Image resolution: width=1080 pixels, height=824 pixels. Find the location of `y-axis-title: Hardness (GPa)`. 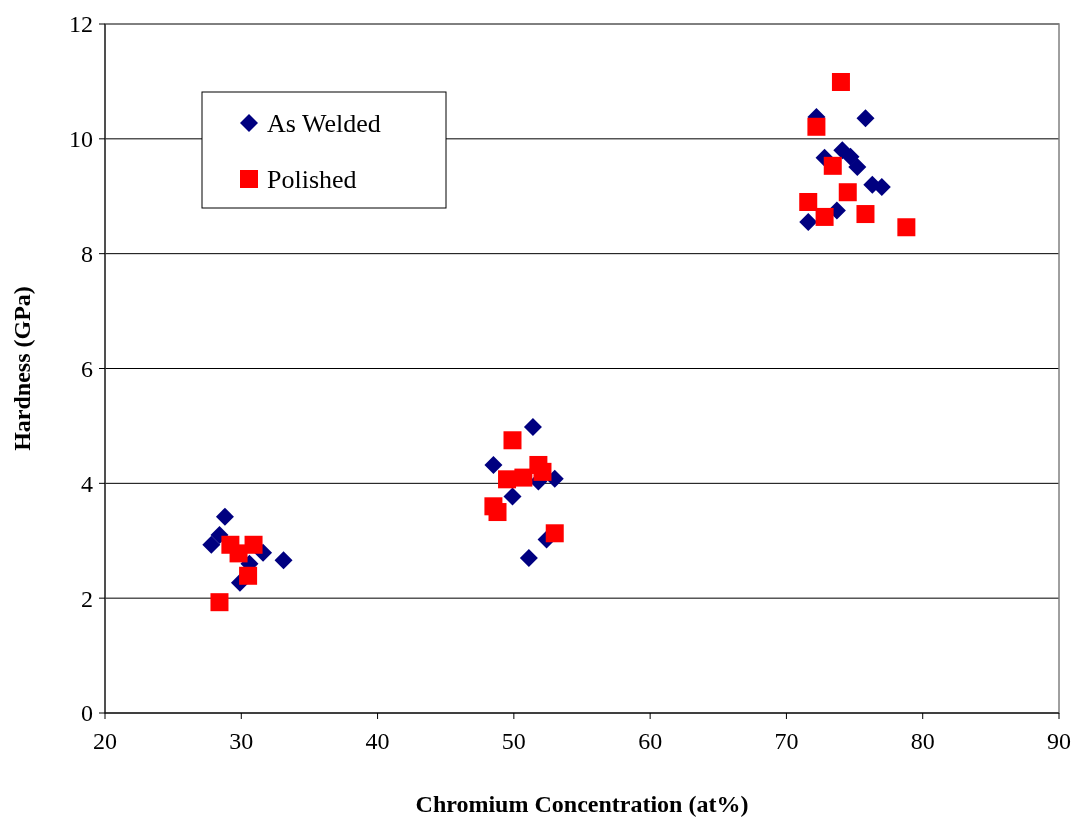

y-axis-title: Hardness (GPa) is located at coordinates (22, 368).